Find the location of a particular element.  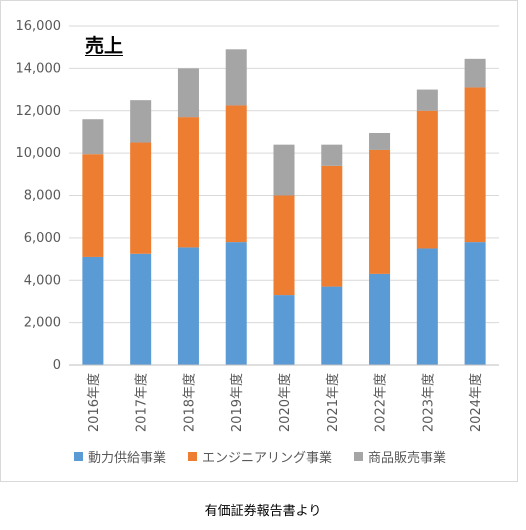

y-tick-label: 6,000 is located at coordinates (42, 238).